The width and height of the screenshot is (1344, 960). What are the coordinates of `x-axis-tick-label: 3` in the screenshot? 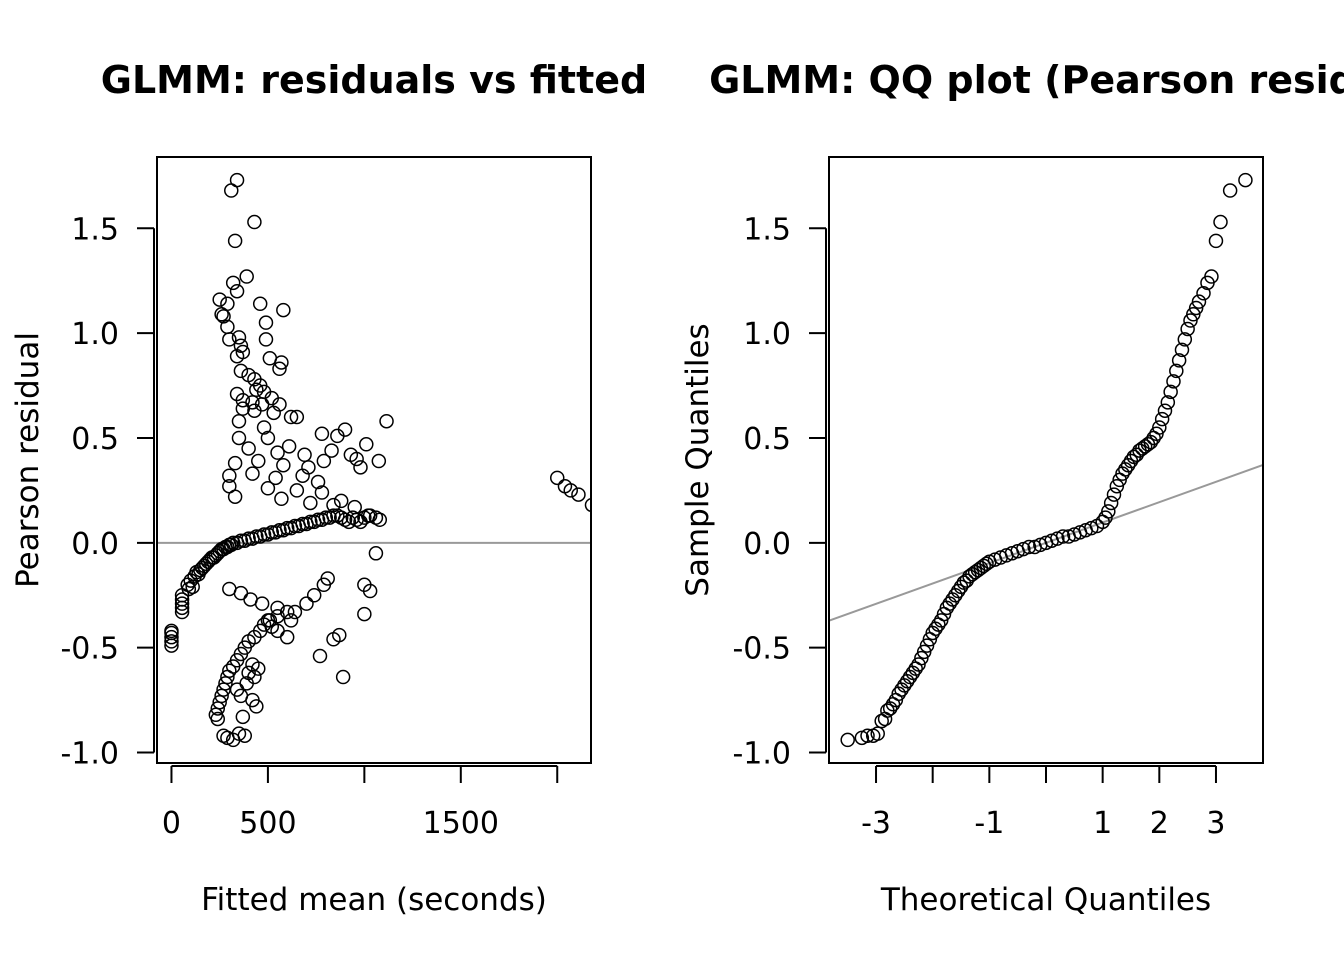 It's located at (1215, 823).